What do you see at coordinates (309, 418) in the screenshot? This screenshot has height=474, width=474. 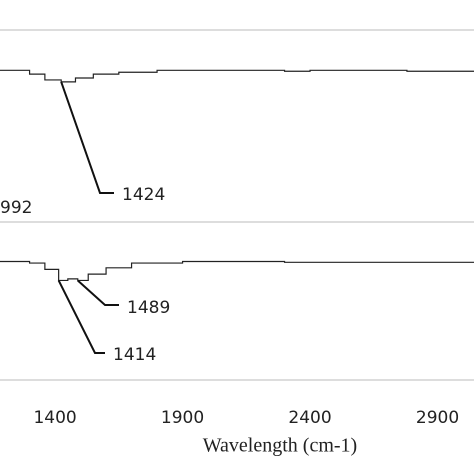 I see `x-tick-label: 2400` at bounding box center [309, 418].